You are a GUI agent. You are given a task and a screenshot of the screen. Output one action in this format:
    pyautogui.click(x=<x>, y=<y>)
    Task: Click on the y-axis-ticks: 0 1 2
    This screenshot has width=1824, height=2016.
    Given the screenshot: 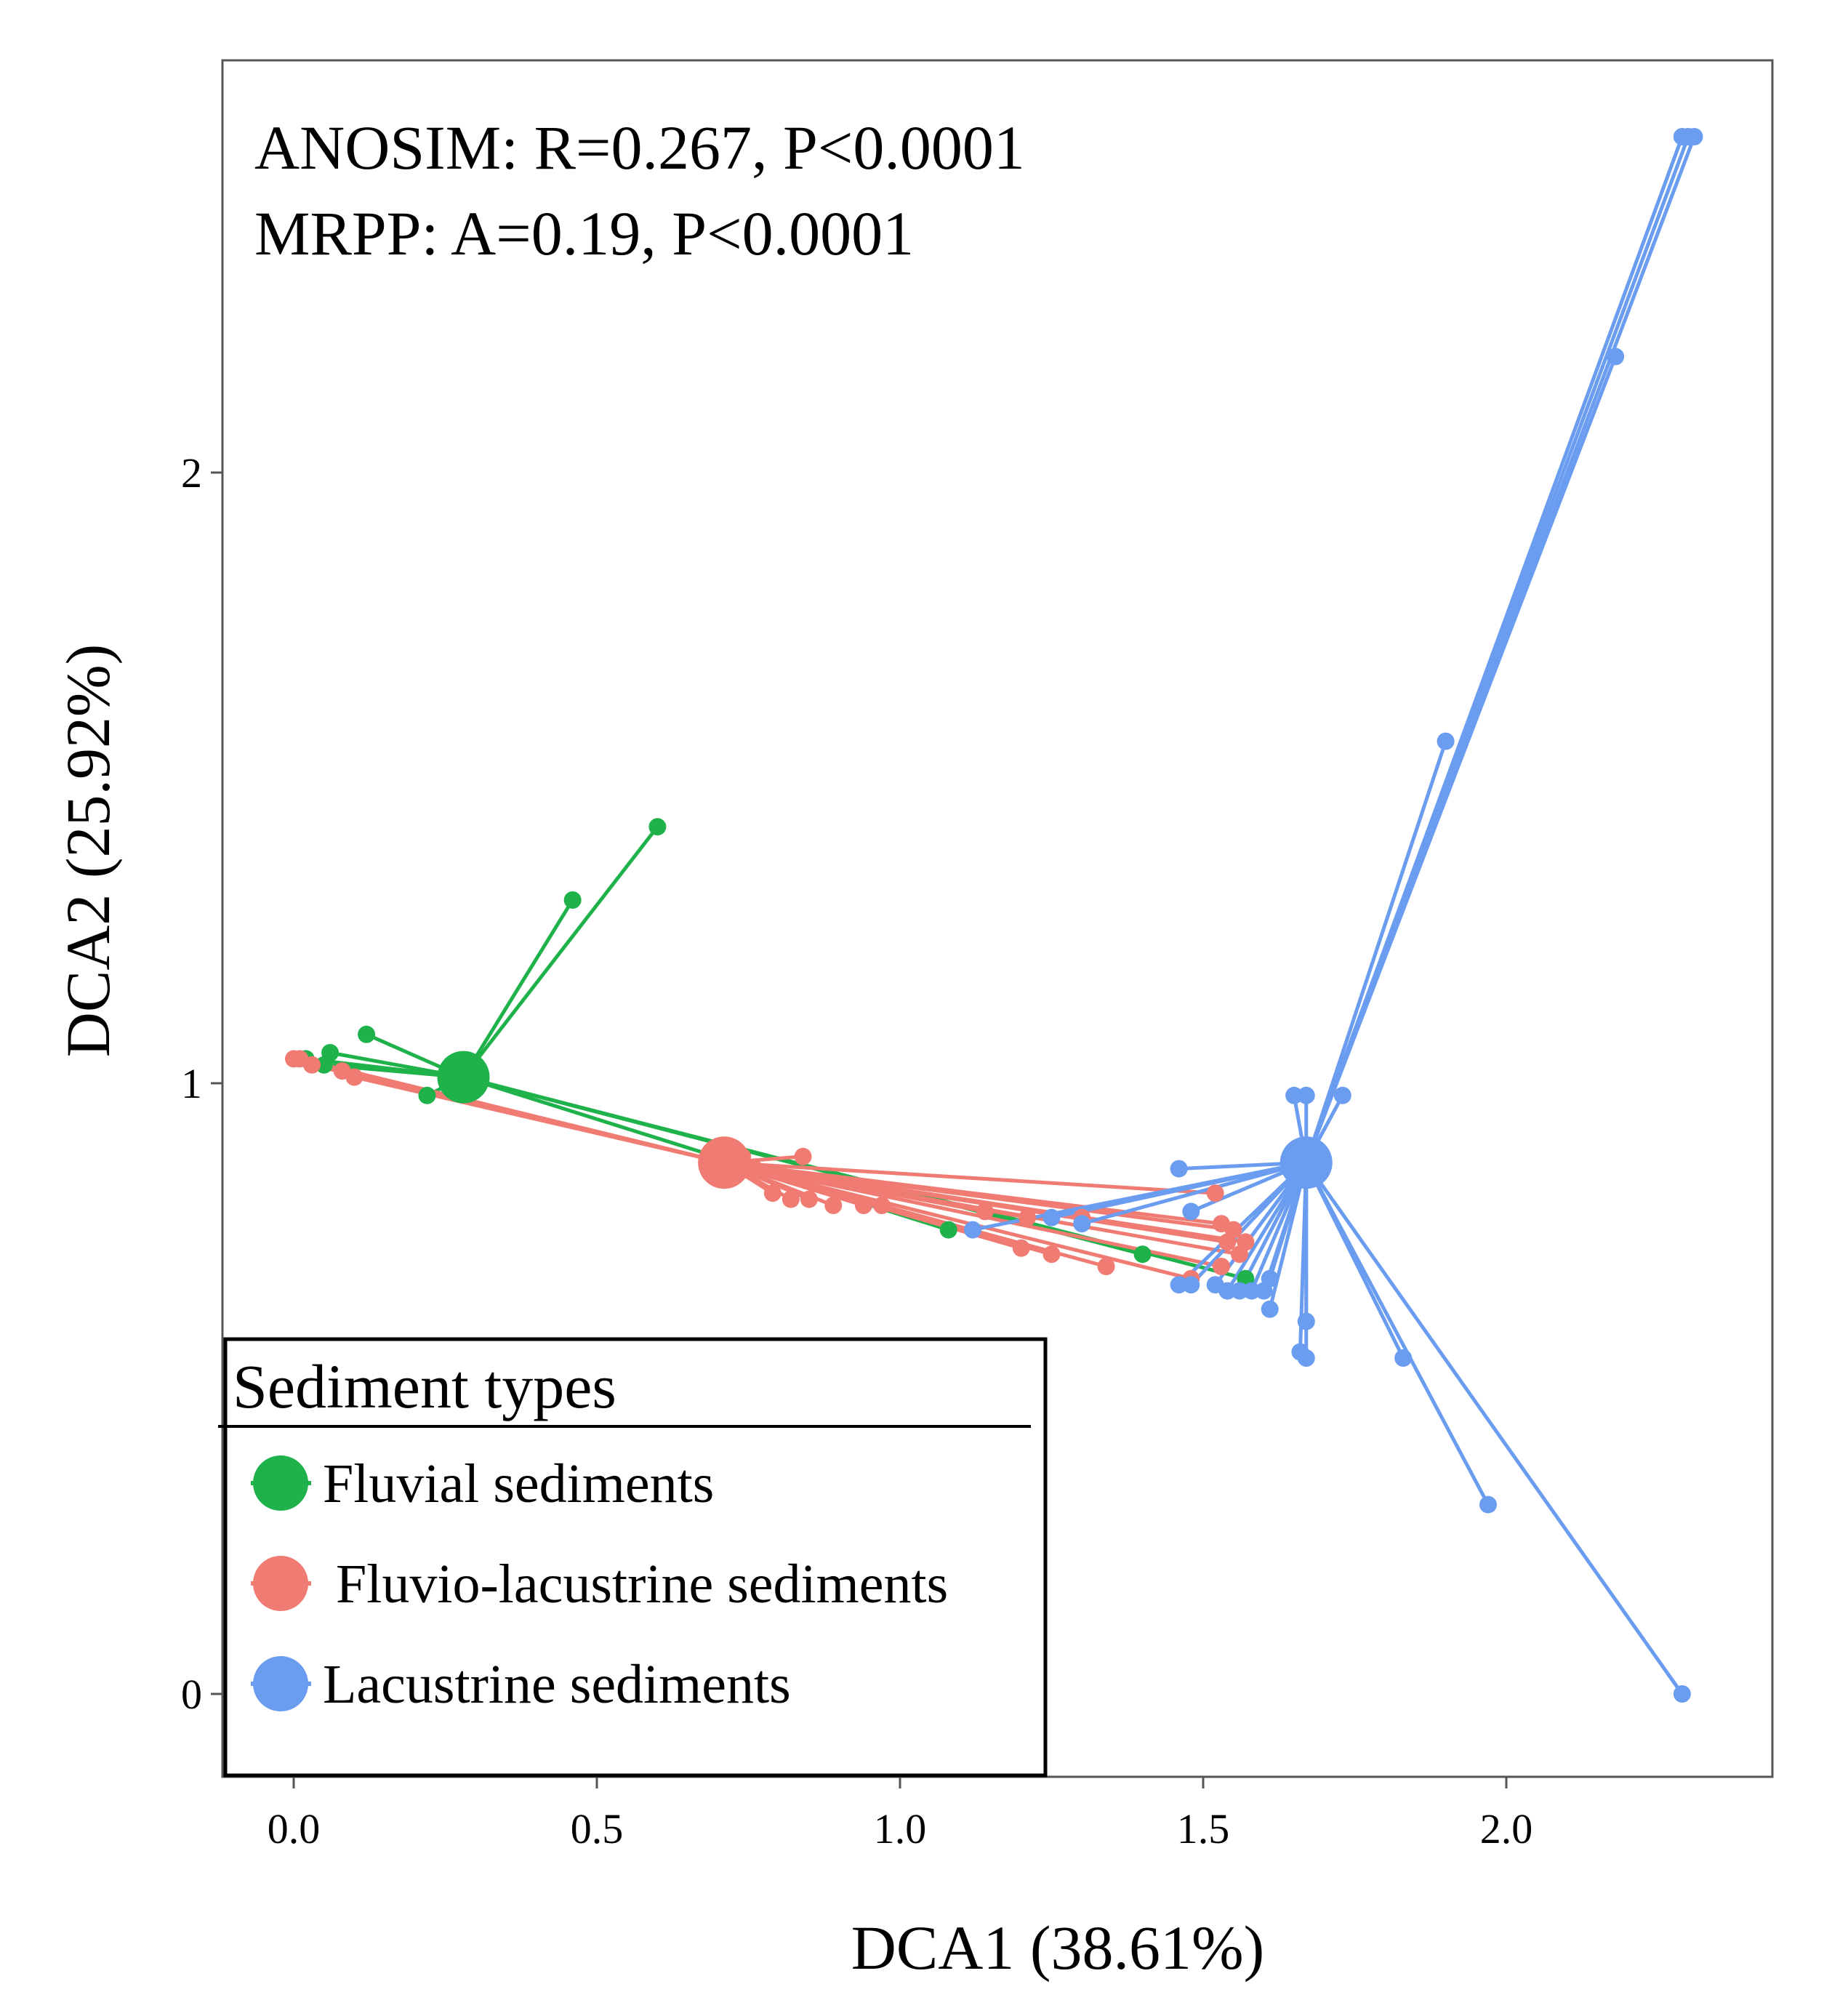 What is the action you would take?
    pyautogui.click(x=201, y=1083)
    